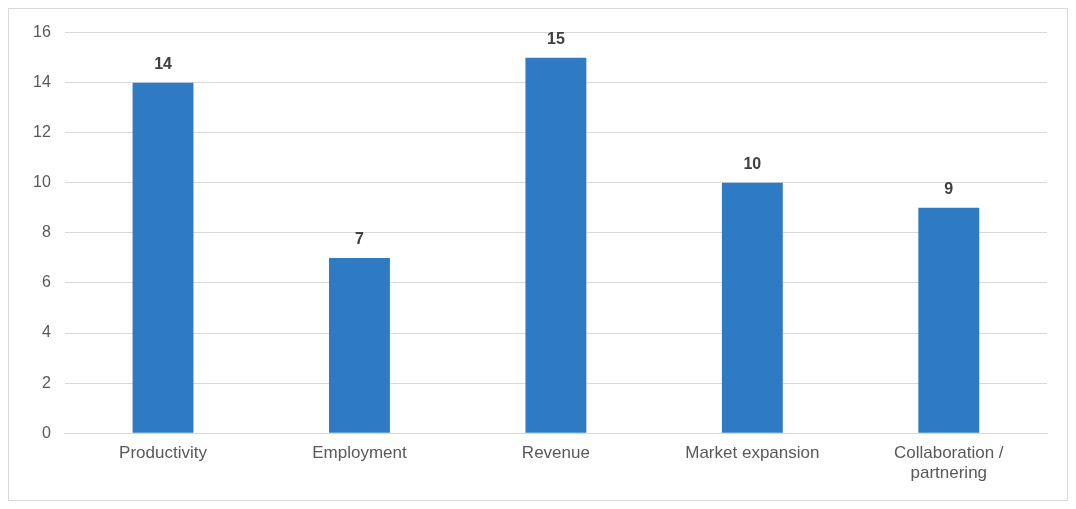  I want to click on x-tick-label: Productivity, so click(163, 453).